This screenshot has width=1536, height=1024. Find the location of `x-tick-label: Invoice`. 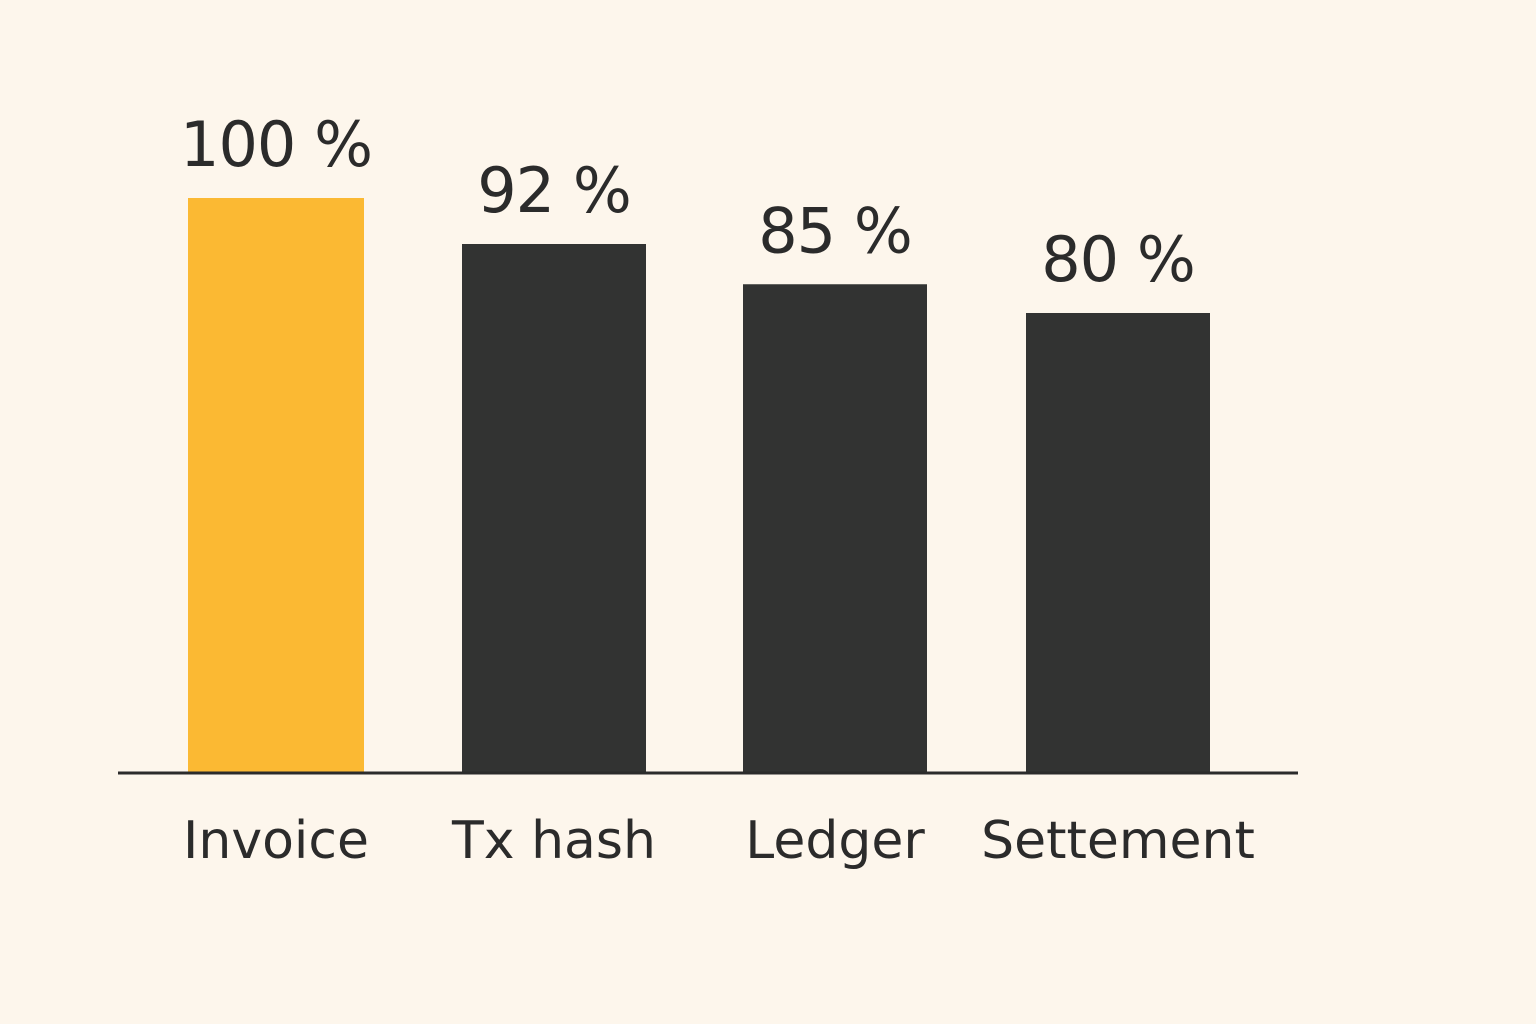

x-tick-label: Invoice is located at coordinates (276, 841).